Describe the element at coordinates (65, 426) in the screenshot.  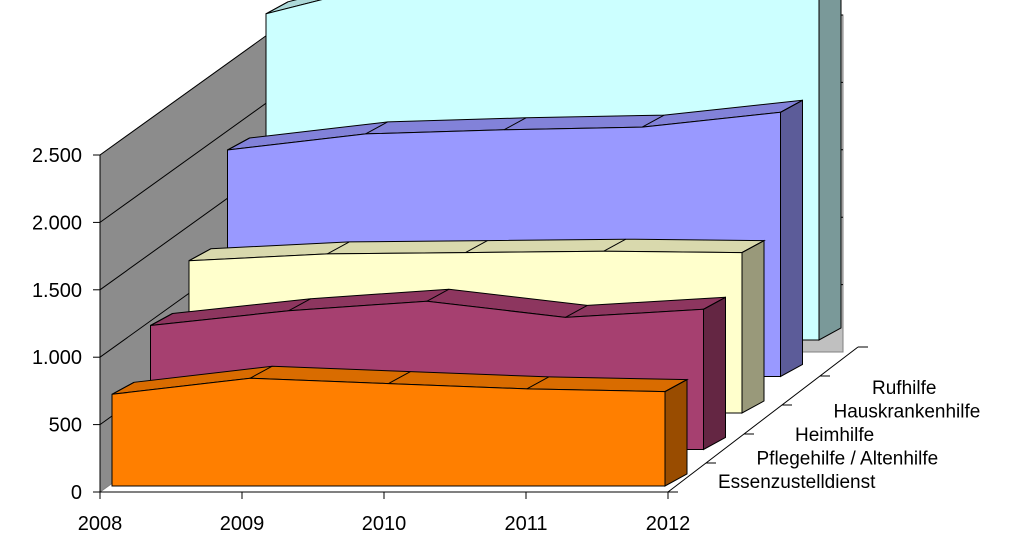
I see `y-tick-label: 500` at that location.